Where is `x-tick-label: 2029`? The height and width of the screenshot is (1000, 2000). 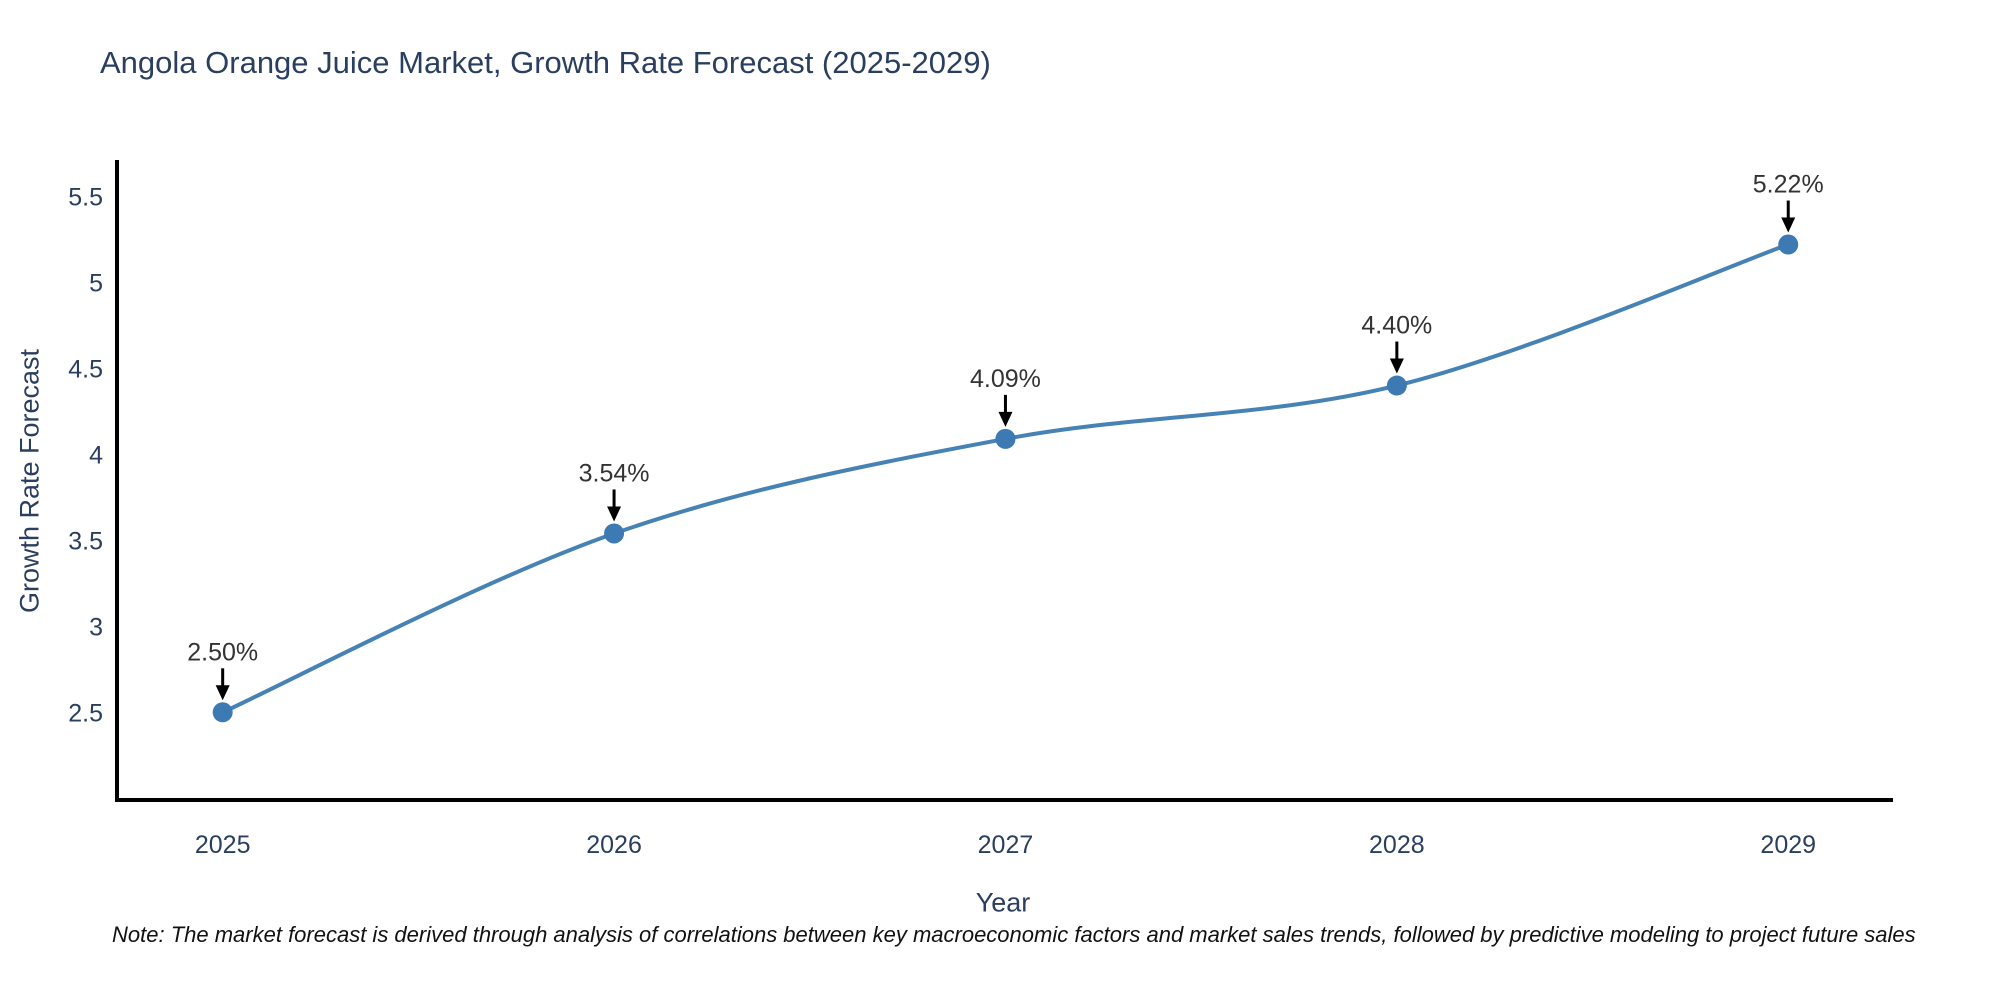 x-tick-label: 2029 is located at coordinates (1788, 845).